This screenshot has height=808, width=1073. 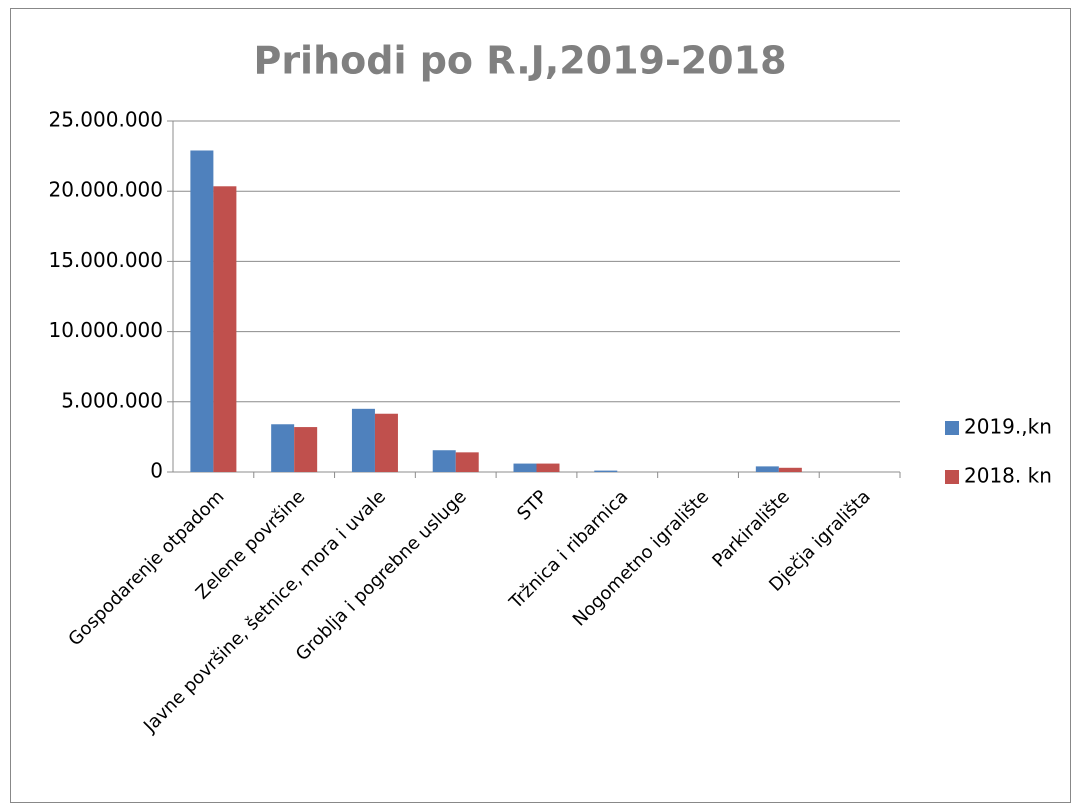 I want to click on y-tick-label: 5.000.000, so click(x=112, y=400).